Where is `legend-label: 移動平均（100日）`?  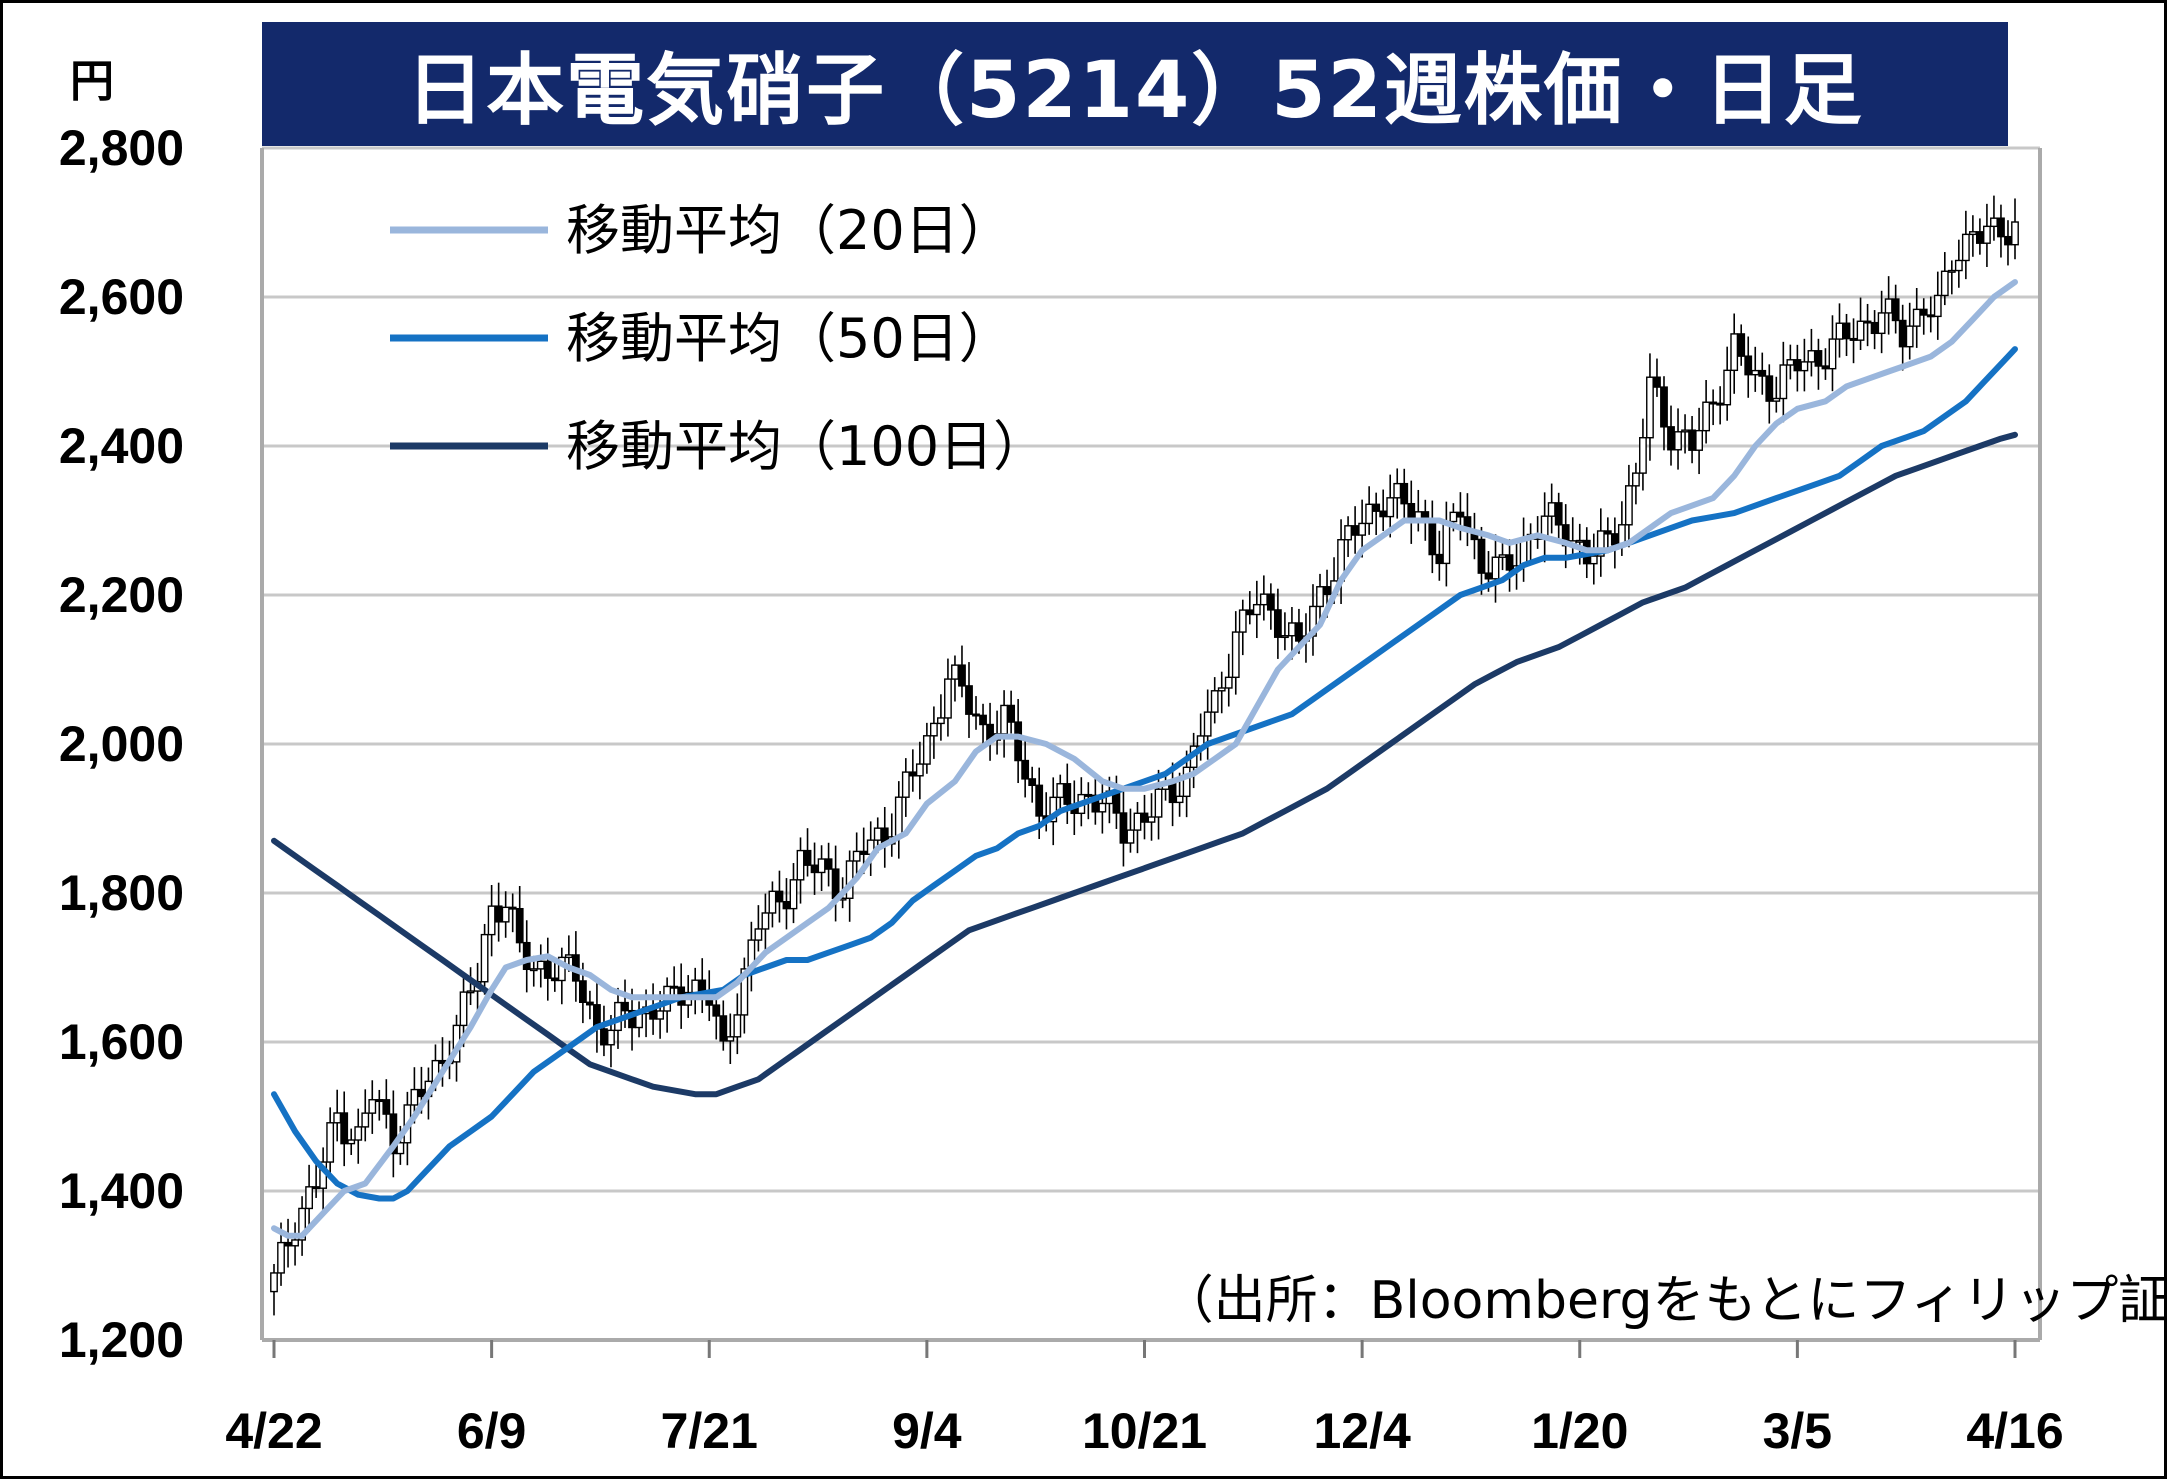
legend-label: 移動平均（100日） is located at coordinates (806, 446).